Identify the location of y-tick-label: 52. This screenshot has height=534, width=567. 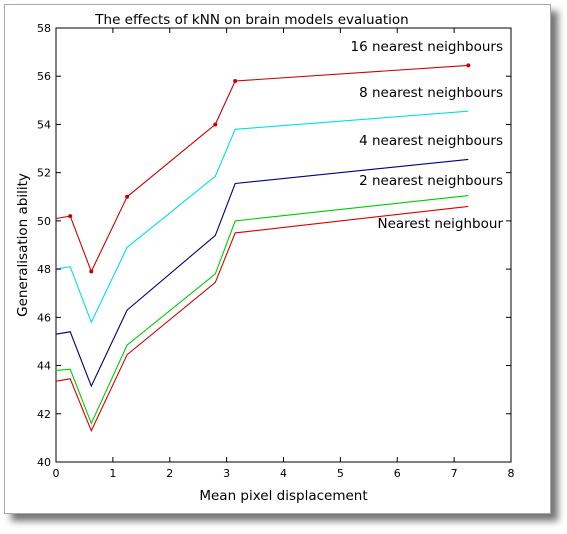
(44, 173).